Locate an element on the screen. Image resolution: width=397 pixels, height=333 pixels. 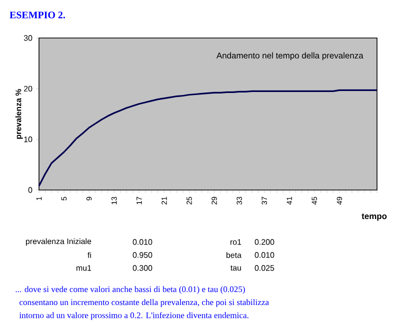
text: ... dove si vede come valori anche bassi di beta (0.01) e tau (0.025) is located at coordinates (130, 290).